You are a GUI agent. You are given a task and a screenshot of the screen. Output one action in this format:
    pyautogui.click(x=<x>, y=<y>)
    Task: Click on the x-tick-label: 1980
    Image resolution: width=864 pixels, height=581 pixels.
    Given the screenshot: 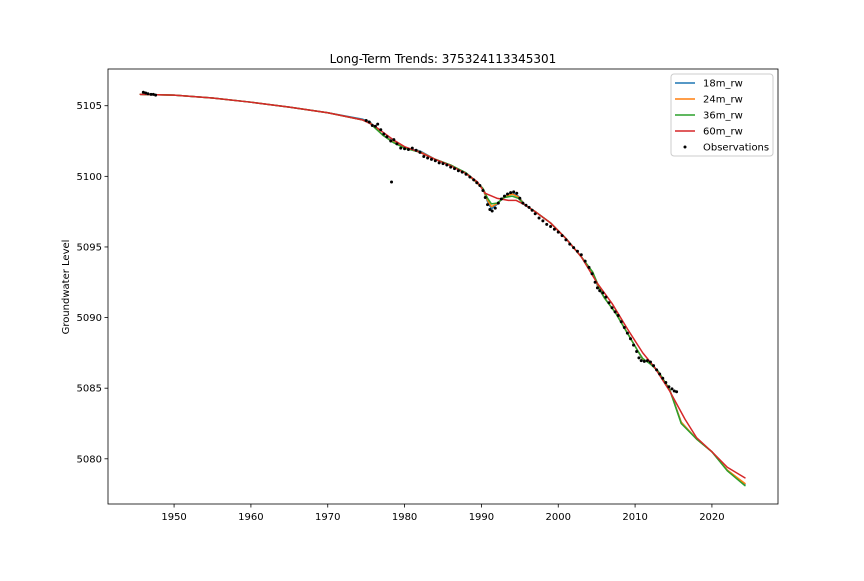 What is the action you would take?
    pyautogui.click(x=404, y=517)
    